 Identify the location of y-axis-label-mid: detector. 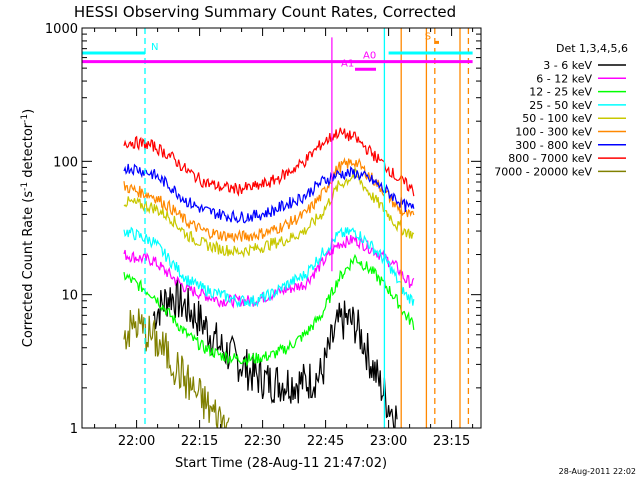
(28, 152).